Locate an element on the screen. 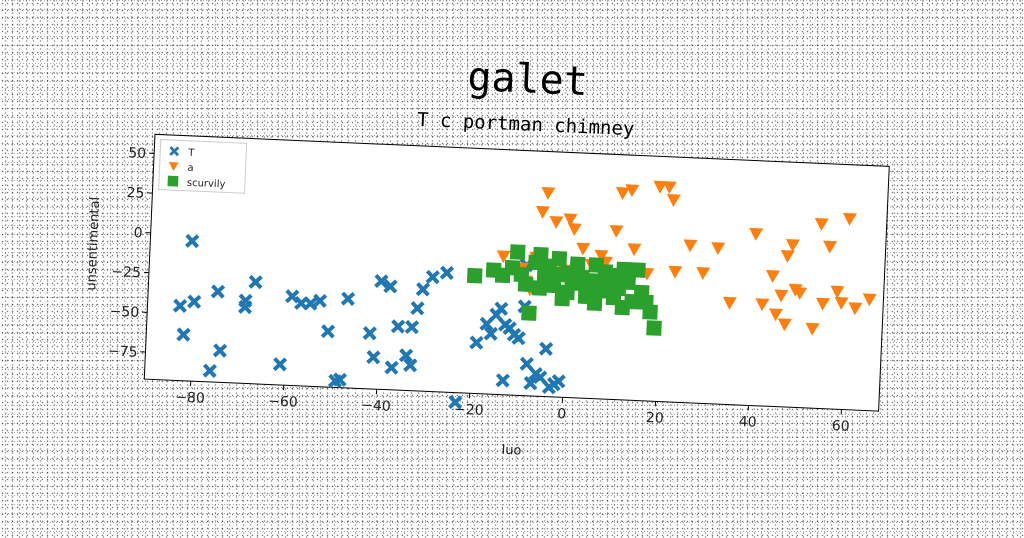 The image size is (1024, 538). legend-label: a is located at coordinates (190, 168).